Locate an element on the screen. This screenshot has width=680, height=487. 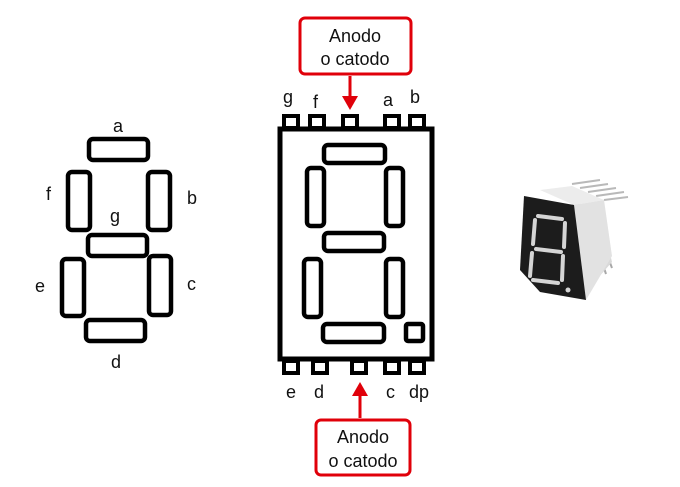
top-pin-label-g: g is located at coordinates (288, 97).